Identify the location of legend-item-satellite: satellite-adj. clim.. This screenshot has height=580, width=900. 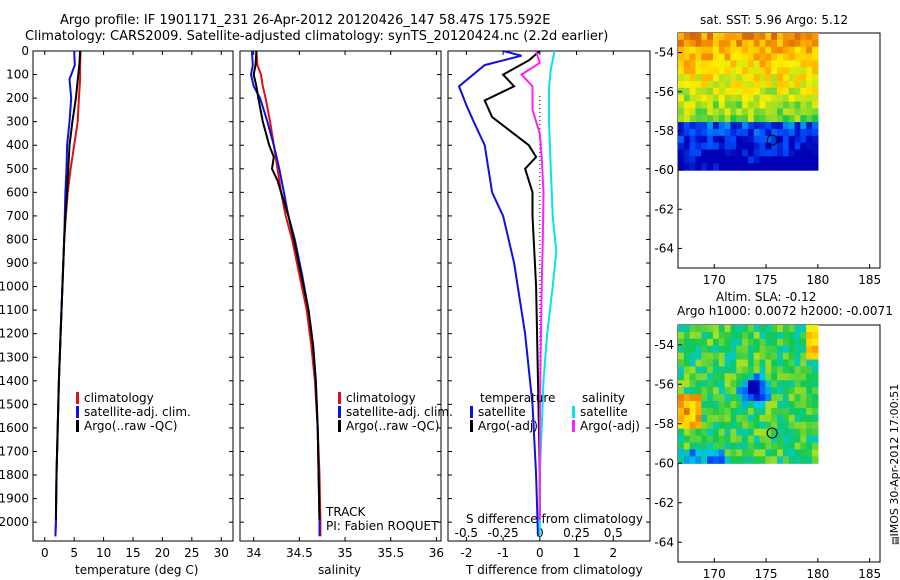
(133, 412).